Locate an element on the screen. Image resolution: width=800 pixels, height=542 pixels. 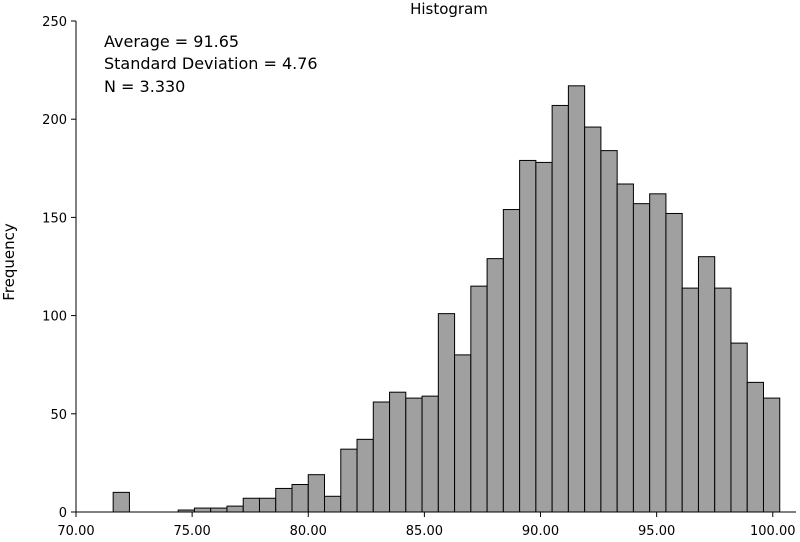
x-tick-label: 80.00 is located at coordinates (308, 531).